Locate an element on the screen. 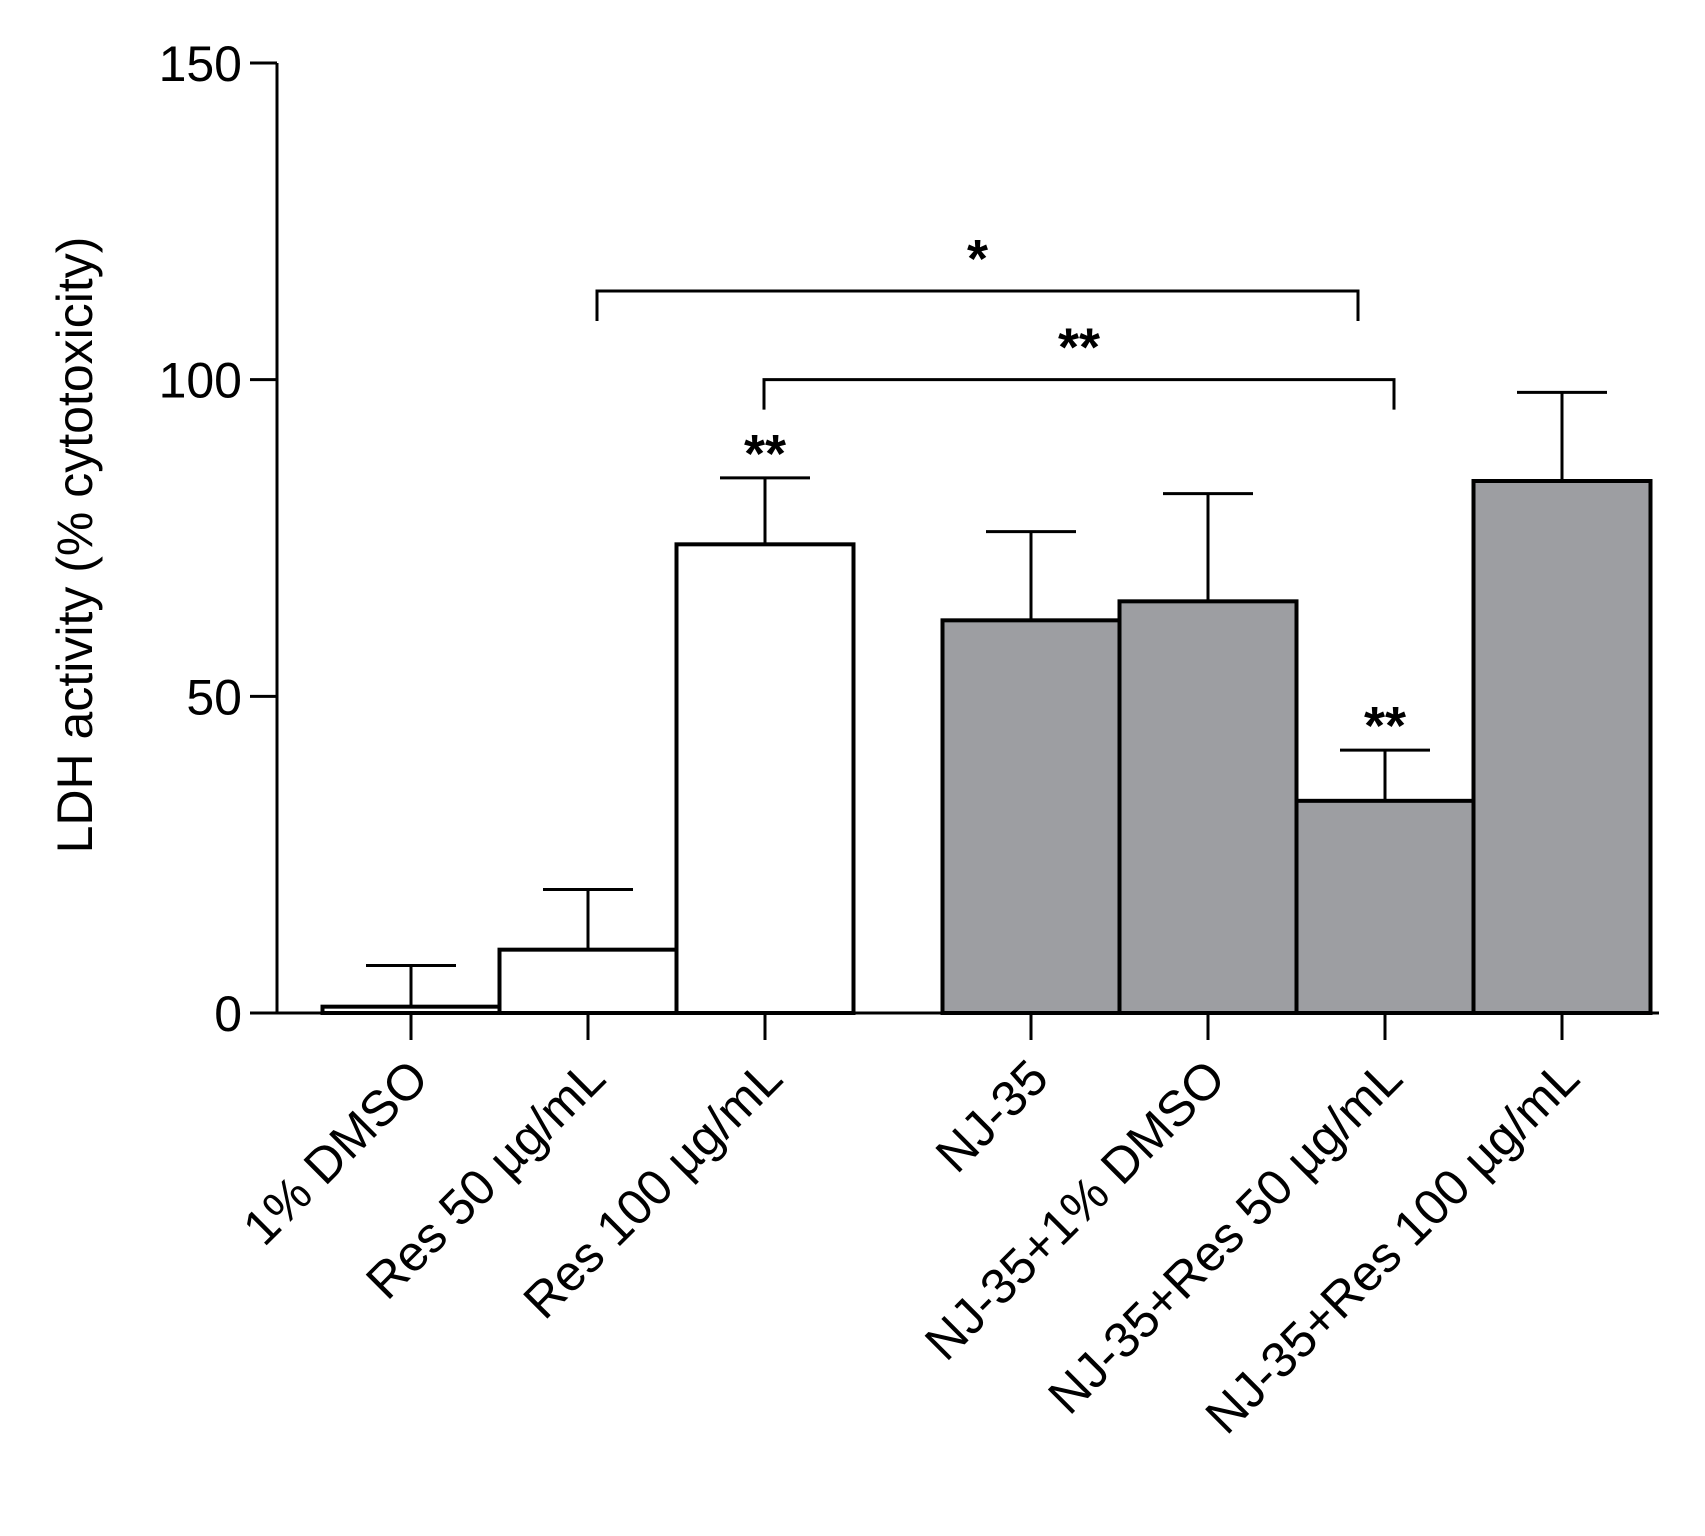  y-tick-label: 150 is located at coordinates (200, 64).